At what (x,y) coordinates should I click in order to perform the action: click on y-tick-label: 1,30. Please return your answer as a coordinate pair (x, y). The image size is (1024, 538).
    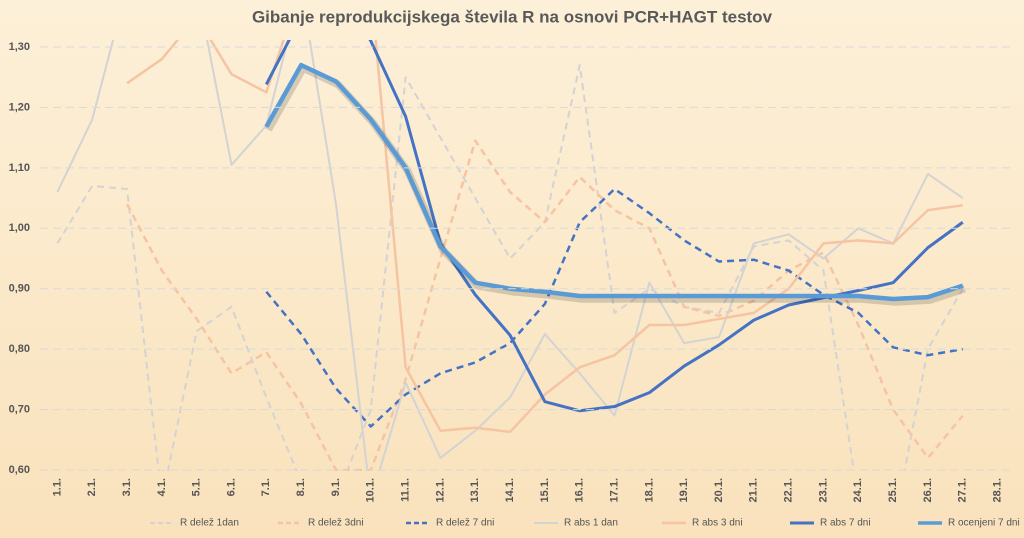
    Looking at the image, I should click on (19, 47).